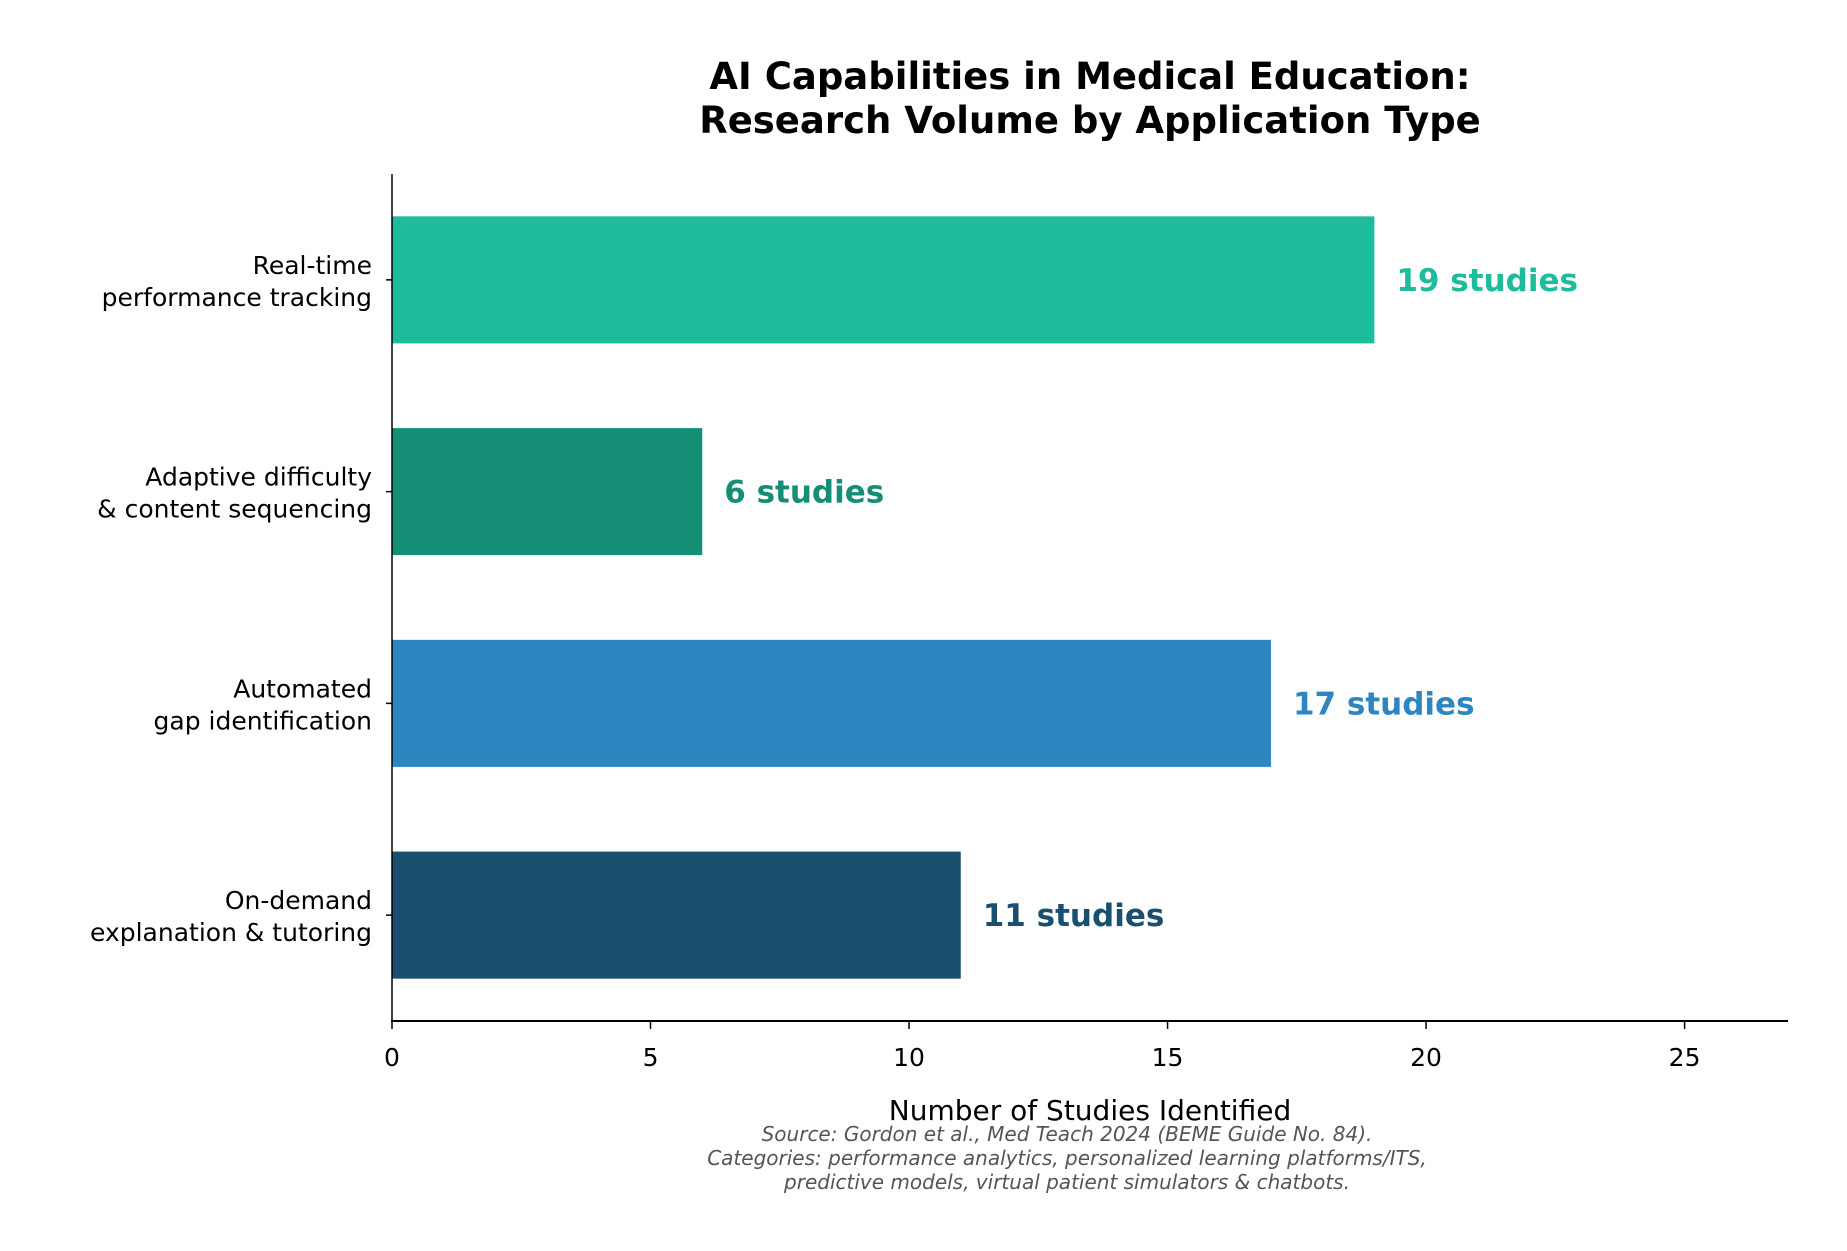  What do you see at coordinates (1168, 1057) in the screenshot?
I see `x-tick-label: 15` at bounding box center [1168, 1057].